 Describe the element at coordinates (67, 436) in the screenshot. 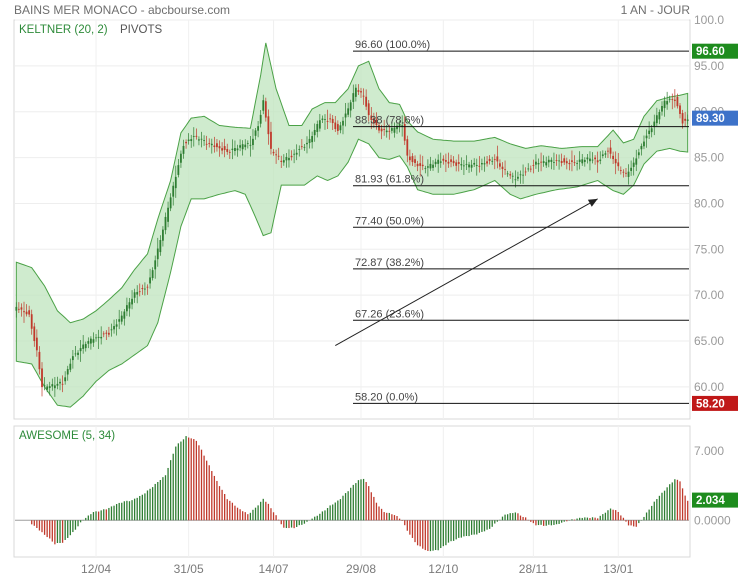

I see `awesome-legend: AWESOME (5, 34)` at that location.